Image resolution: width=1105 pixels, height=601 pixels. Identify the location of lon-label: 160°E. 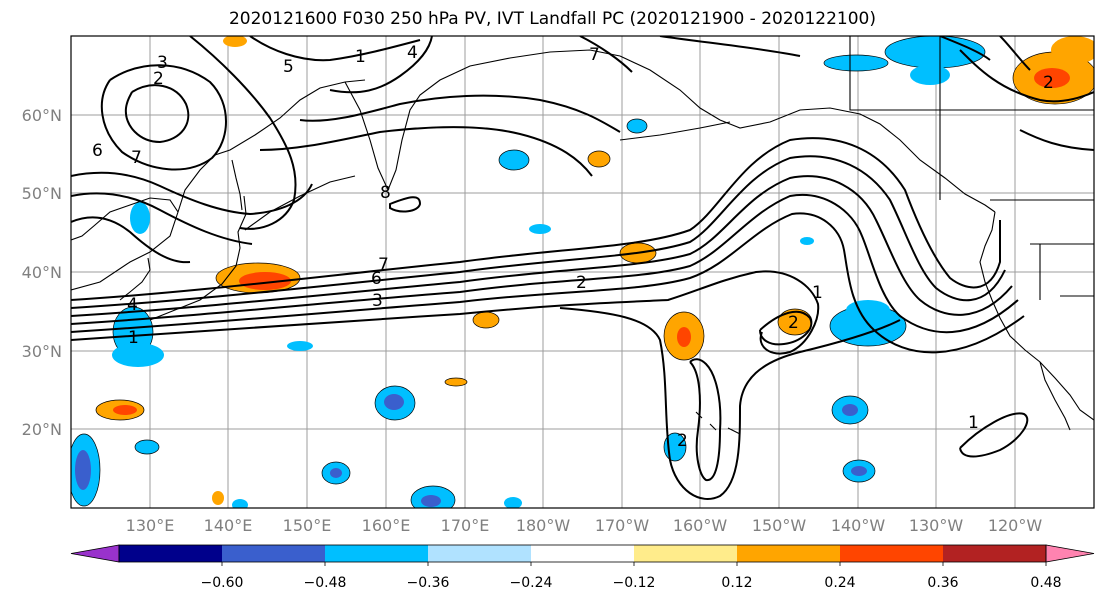
(386, 525).